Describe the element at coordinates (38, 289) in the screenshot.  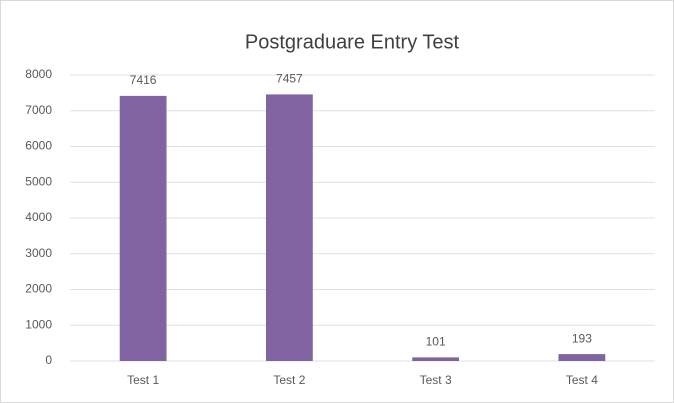
I see `y-tick-label: 2000` at that location.